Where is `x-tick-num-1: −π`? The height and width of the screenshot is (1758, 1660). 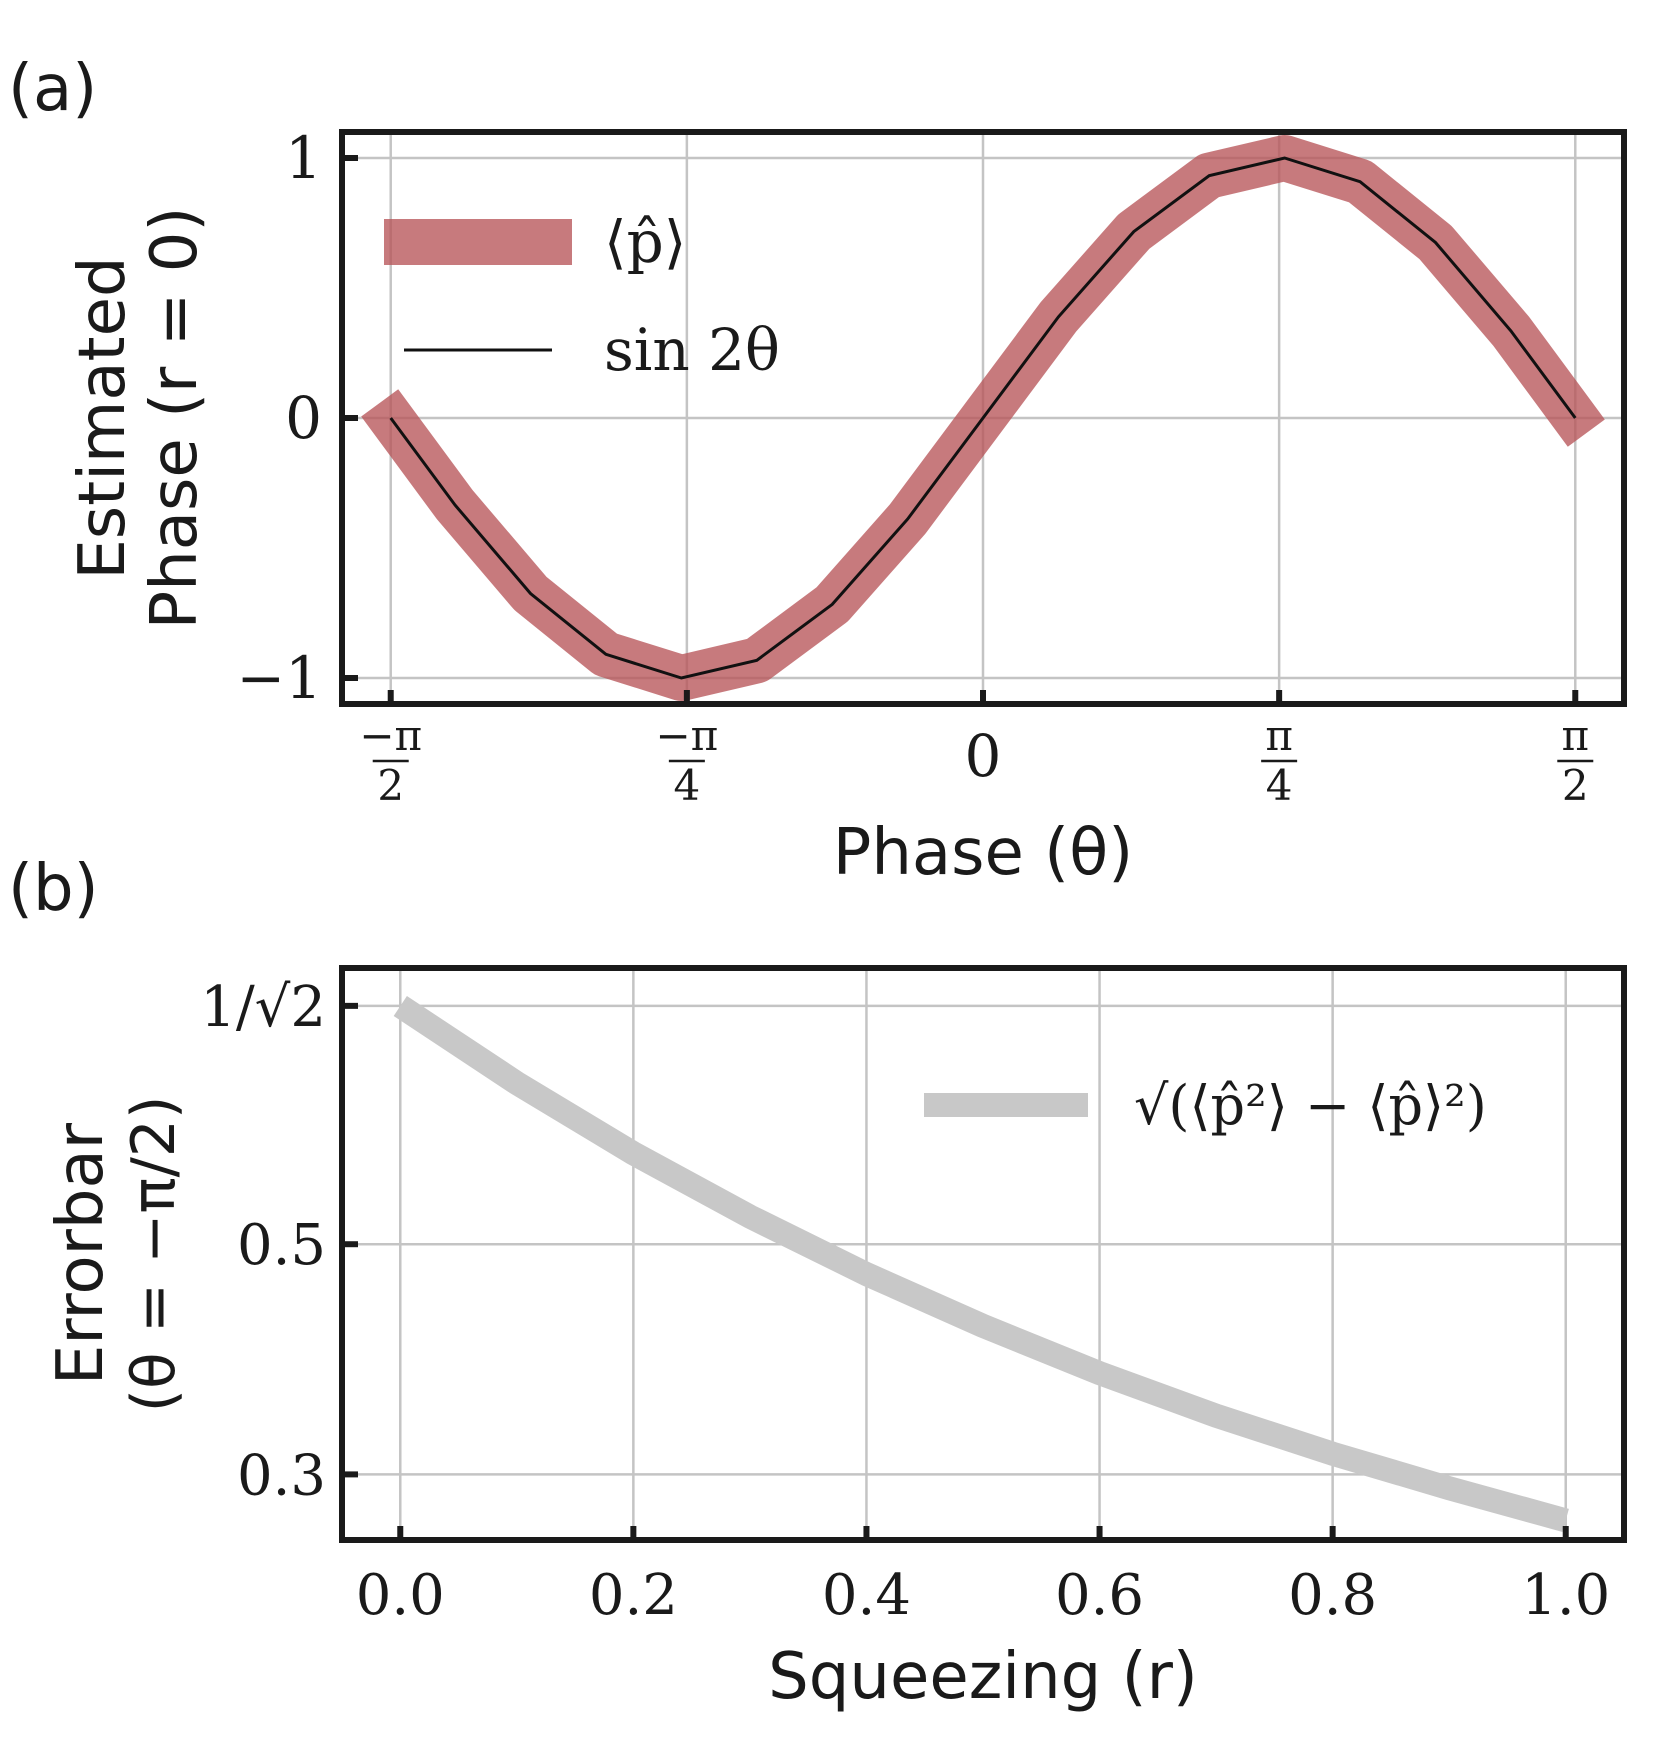
x-tick-num-1: −π is located at coordinates (686, 735).